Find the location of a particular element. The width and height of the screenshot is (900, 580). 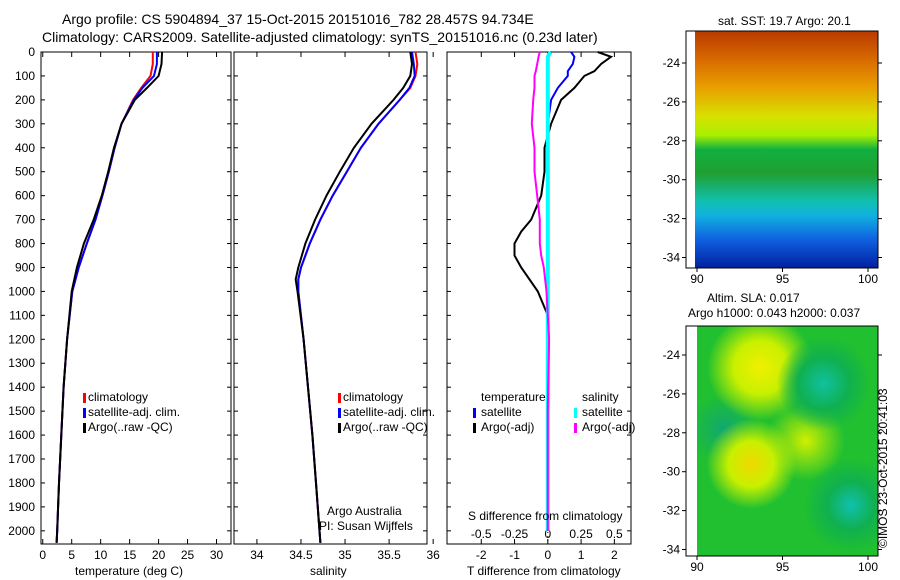

map1-x-tick-label: 100 is located at coordinates (868, 279).